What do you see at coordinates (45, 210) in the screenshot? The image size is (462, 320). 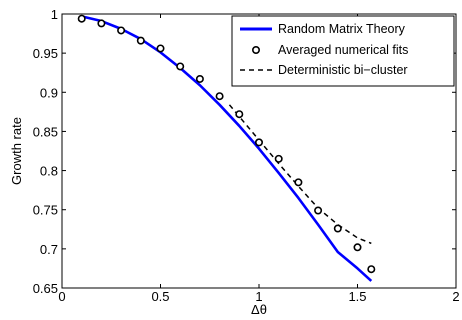 I see `y-tick-label: 0.75` at bounding box center [45, 210].